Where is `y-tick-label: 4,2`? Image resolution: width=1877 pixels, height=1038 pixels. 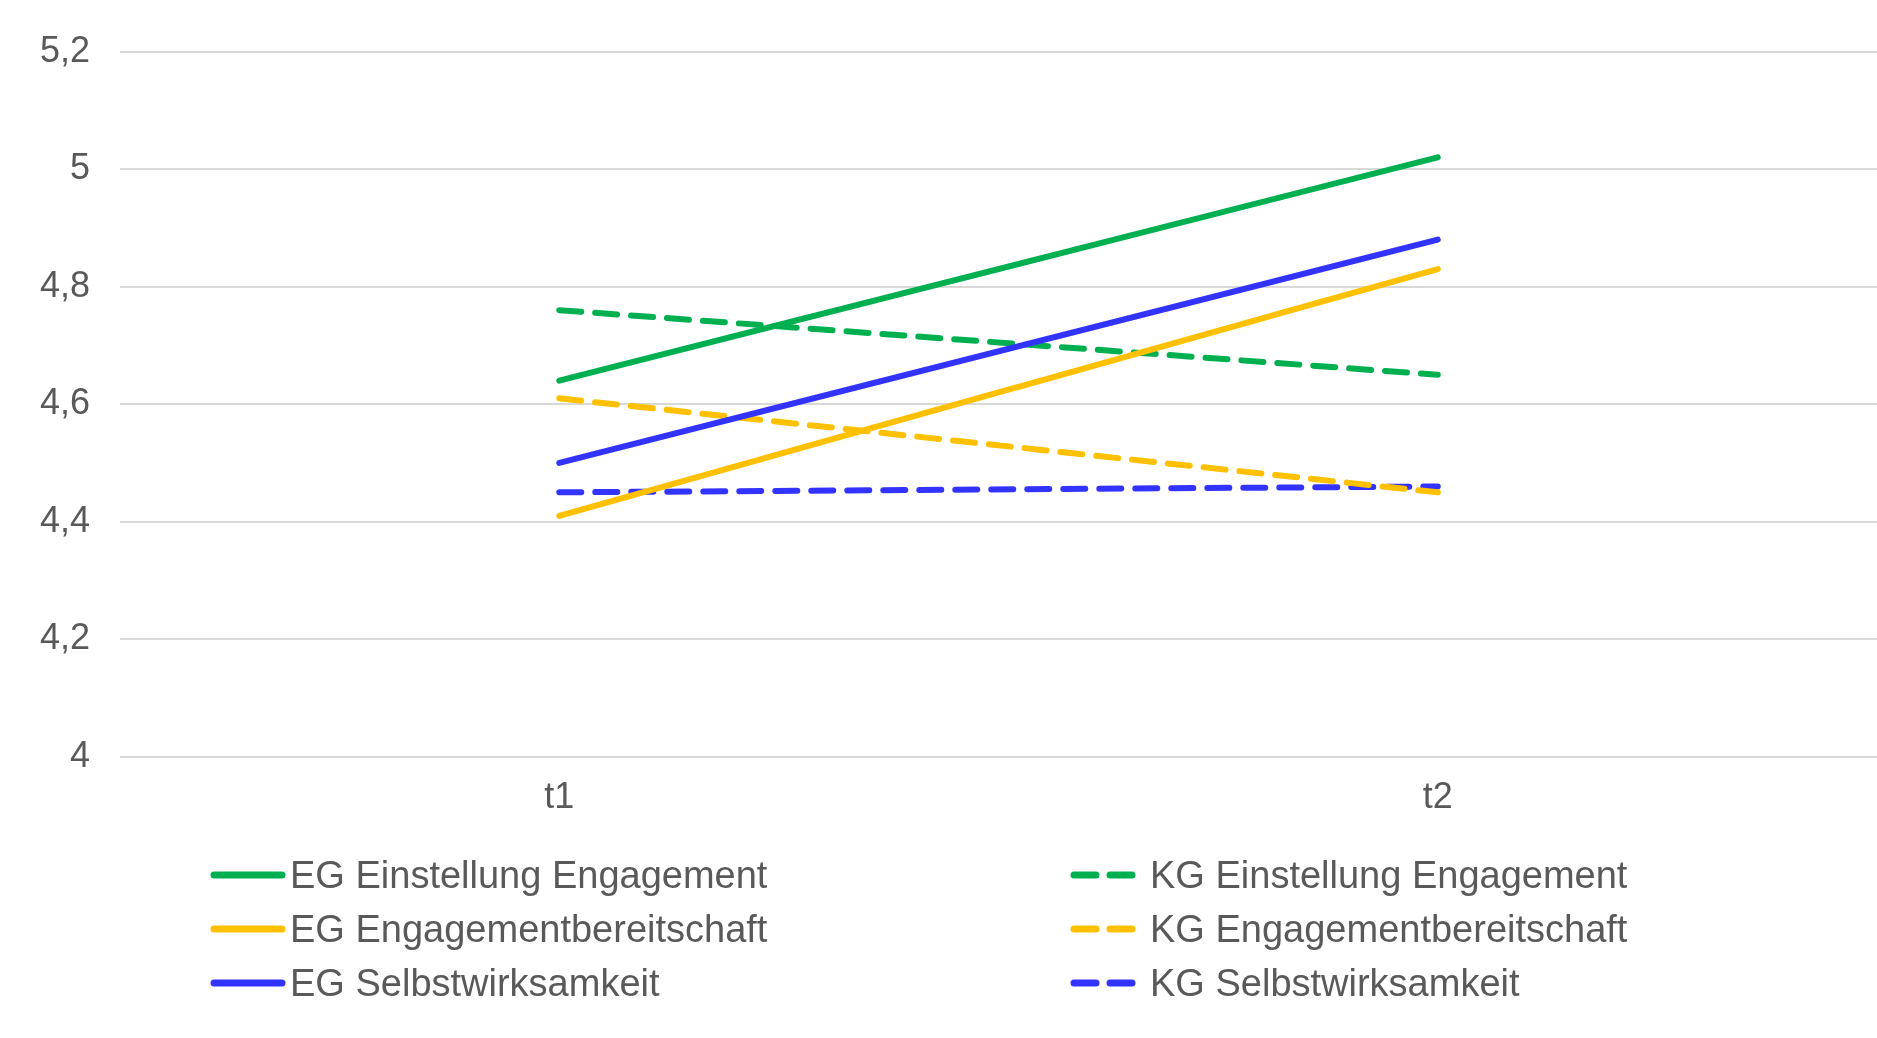 y-tick-label: 4,2 is located at coordinates (65, 637).